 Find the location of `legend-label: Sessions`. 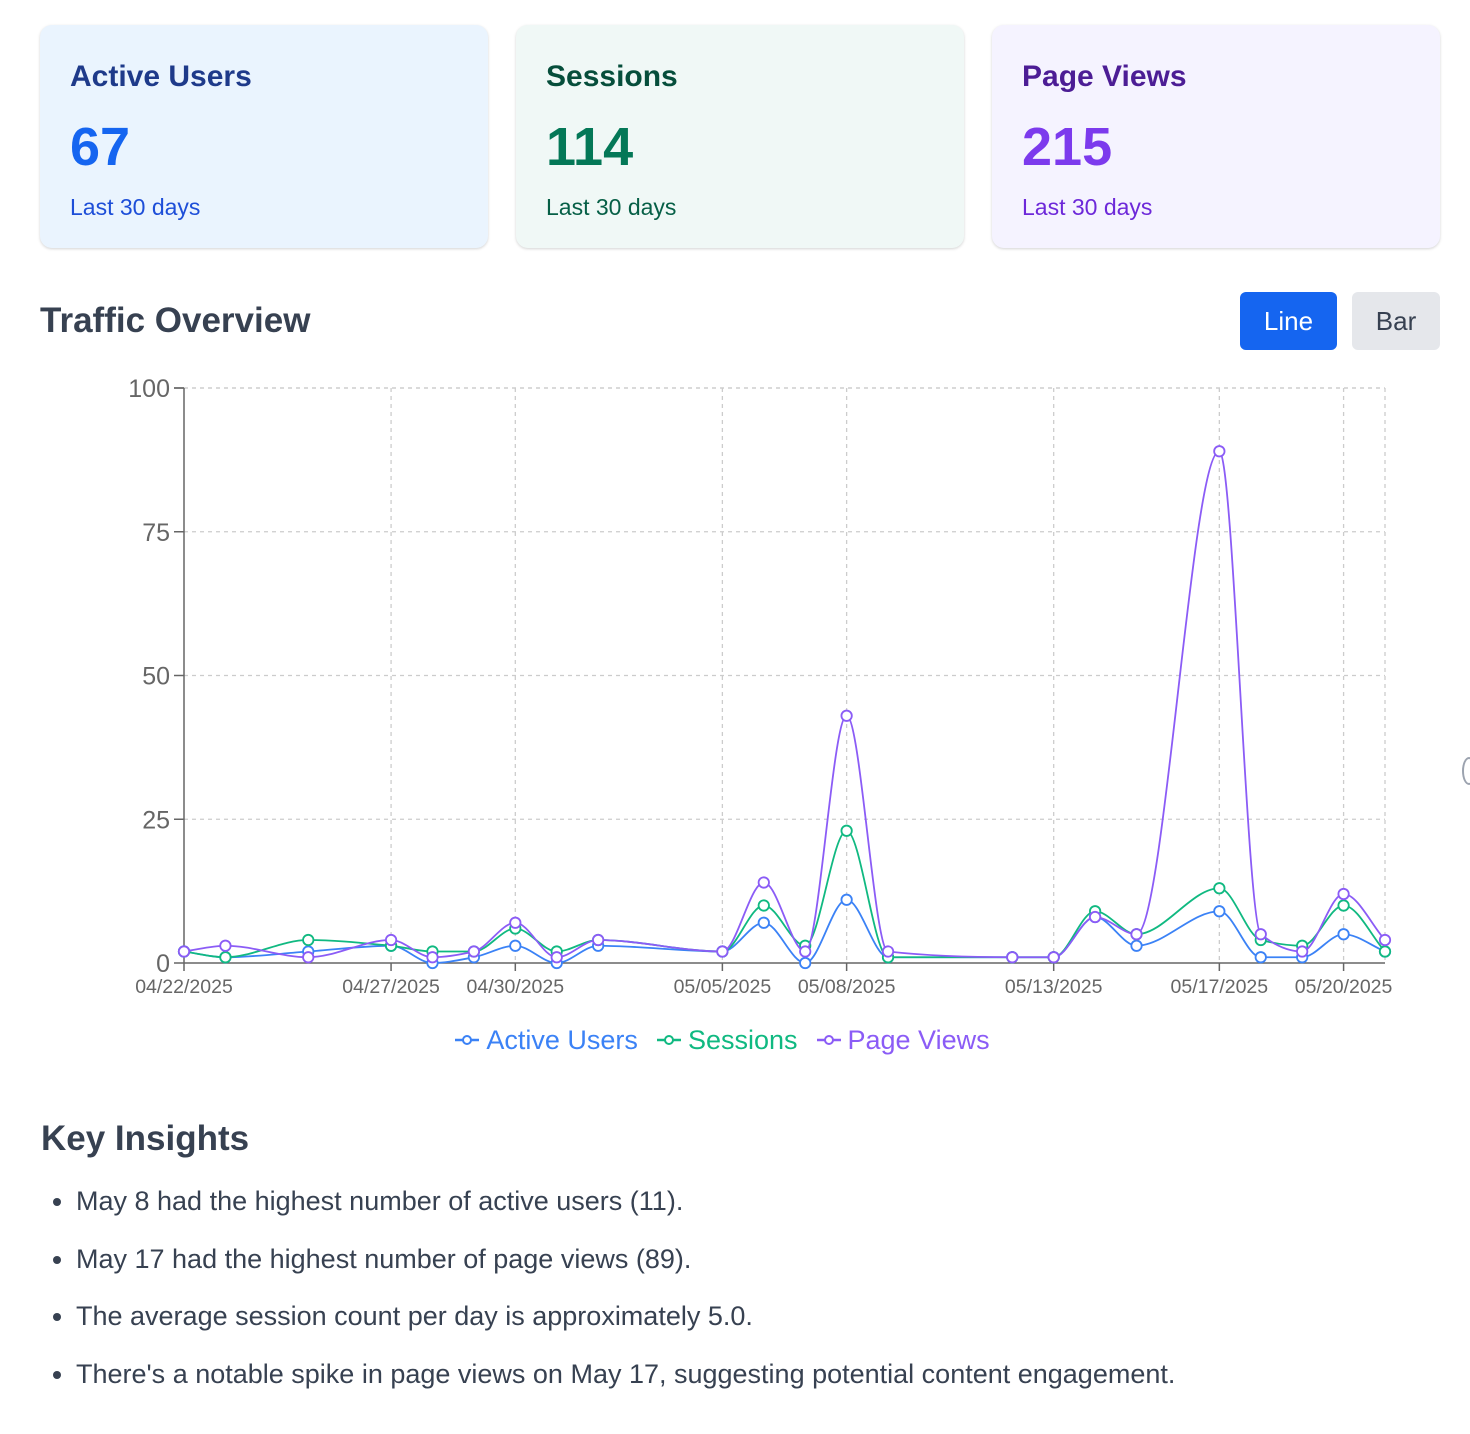

legend-label: Sessions is located at coordinates (742, 1040).